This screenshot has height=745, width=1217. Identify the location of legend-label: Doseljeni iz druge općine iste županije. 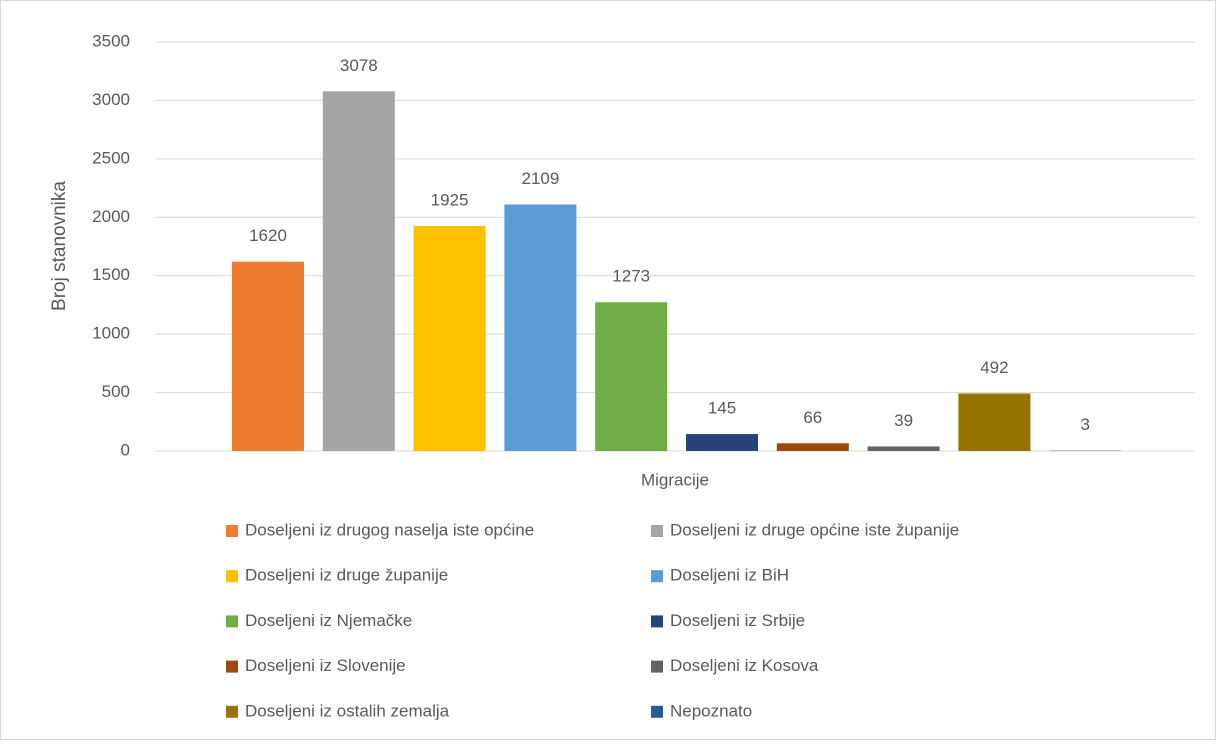
(814, 529).